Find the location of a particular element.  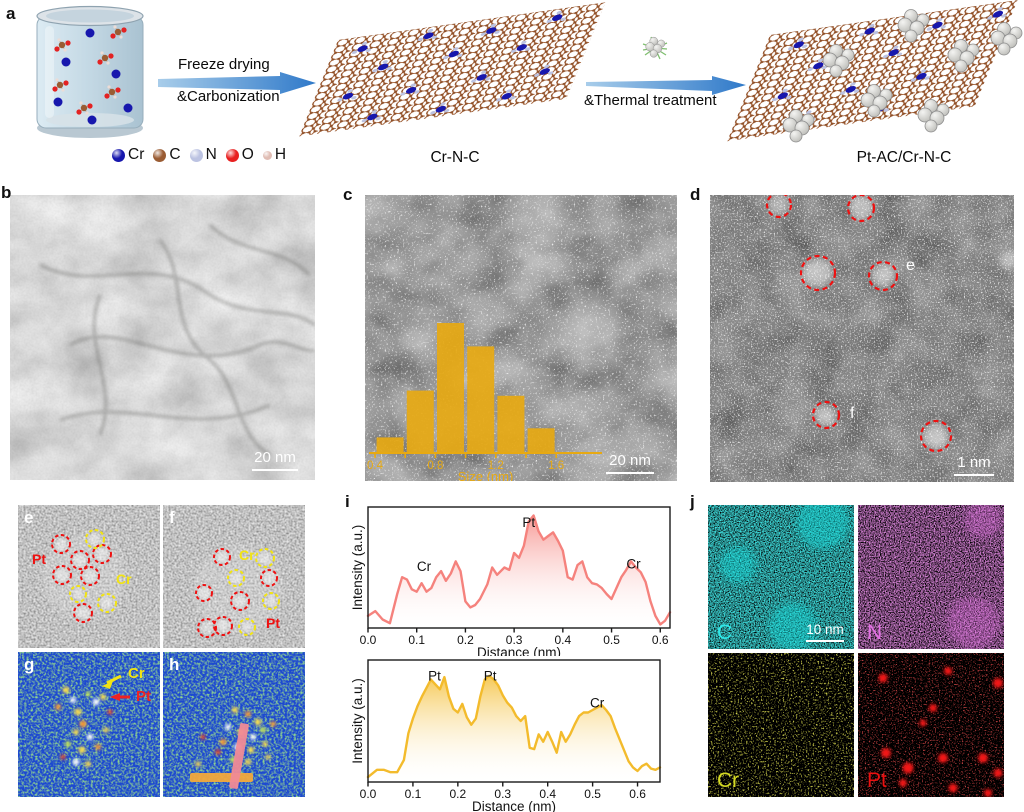

svg-text: 0.8 is located at coordinates (435, 466).